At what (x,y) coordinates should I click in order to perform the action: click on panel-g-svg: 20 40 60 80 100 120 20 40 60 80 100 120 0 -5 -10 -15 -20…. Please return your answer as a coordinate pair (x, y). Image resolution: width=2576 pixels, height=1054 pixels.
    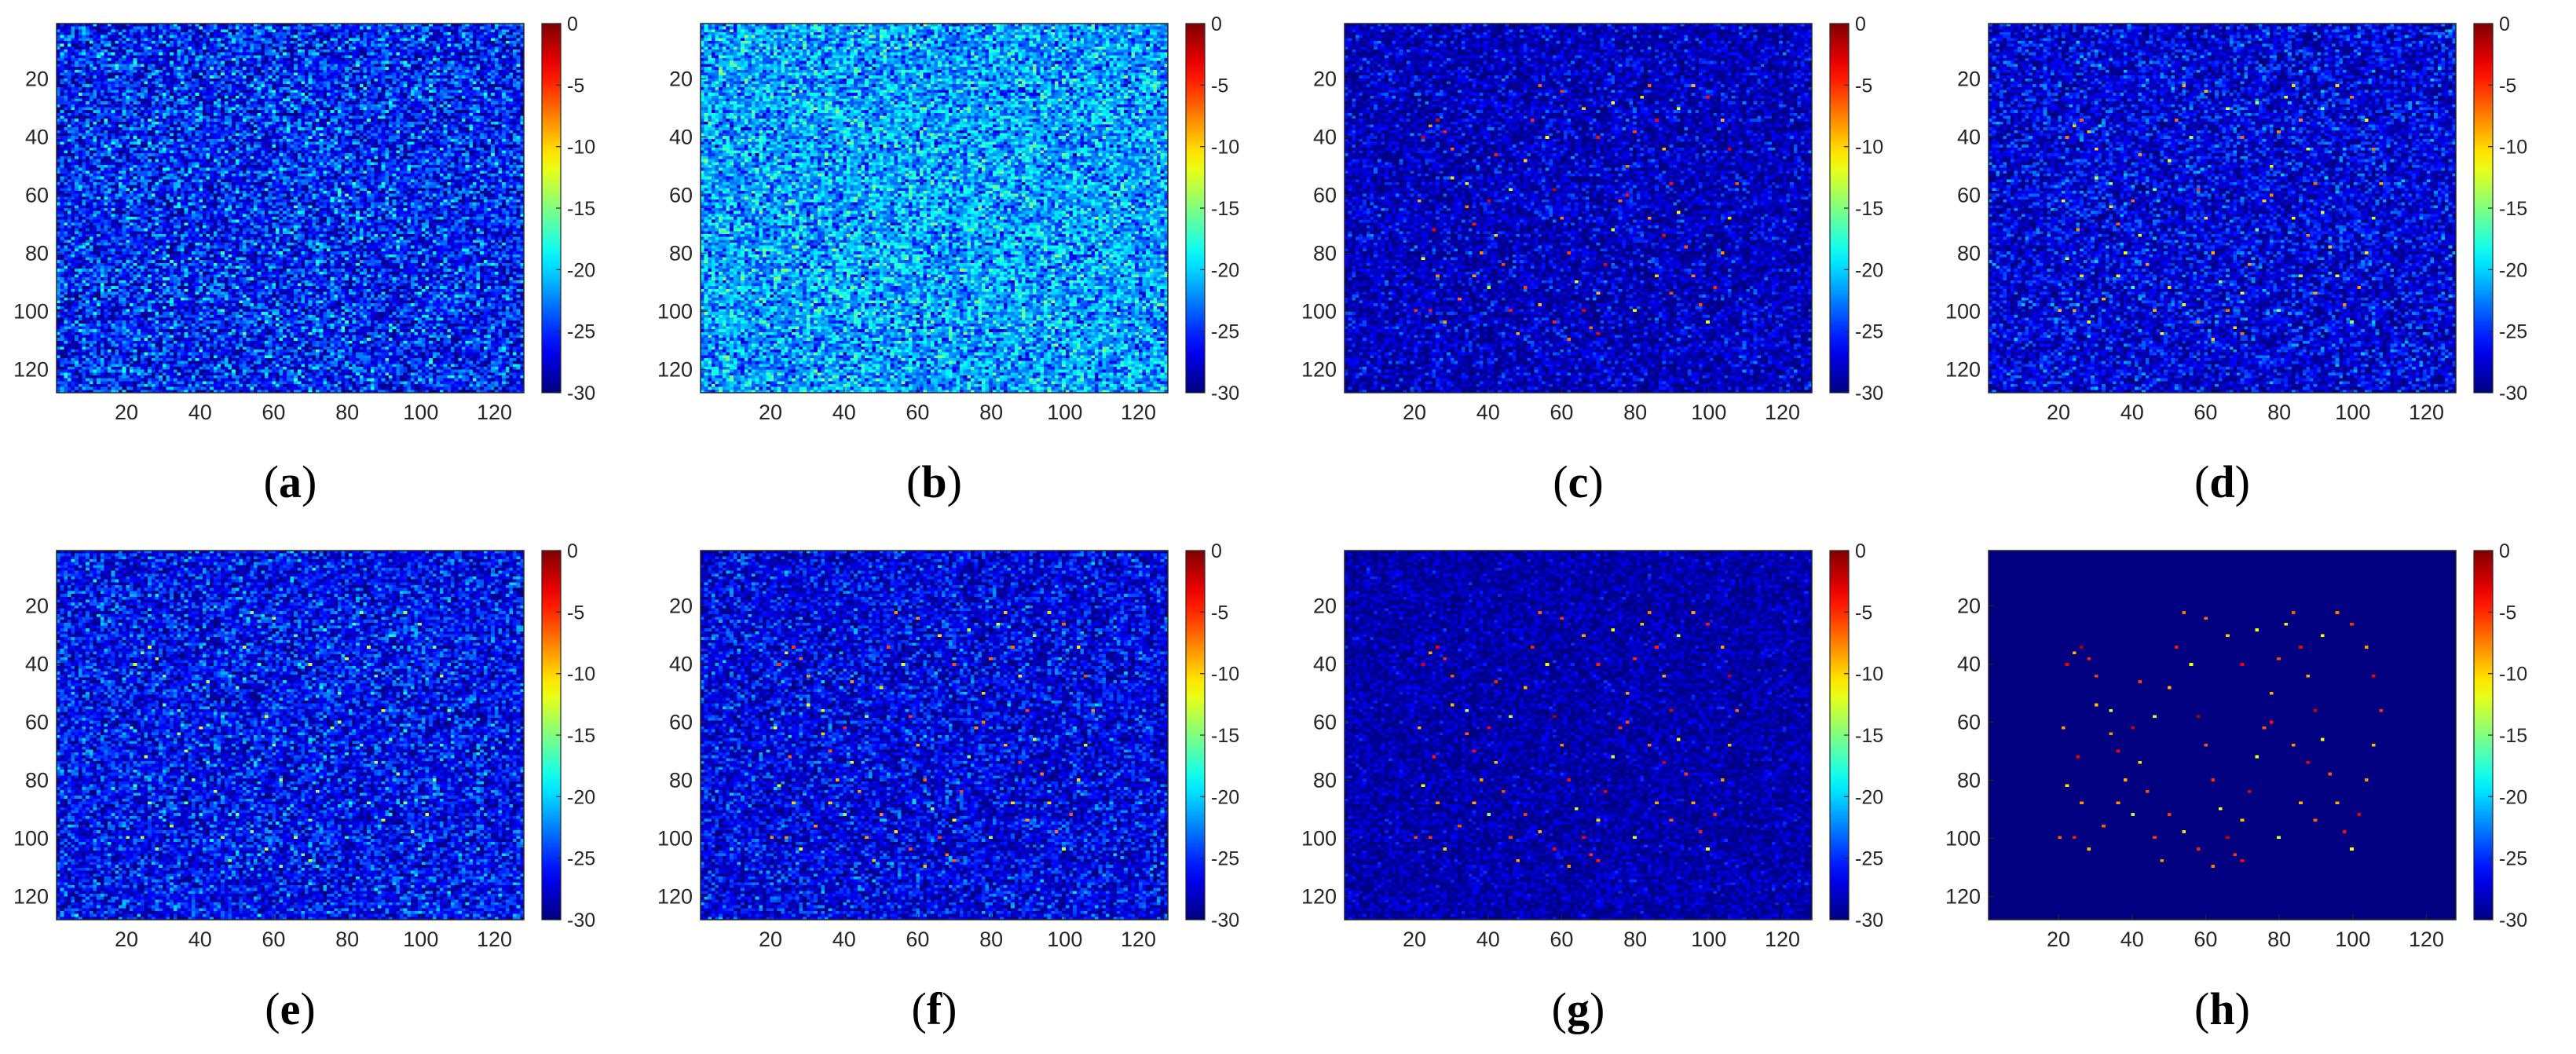
    Looking at the image, I should click on (1592, 745).